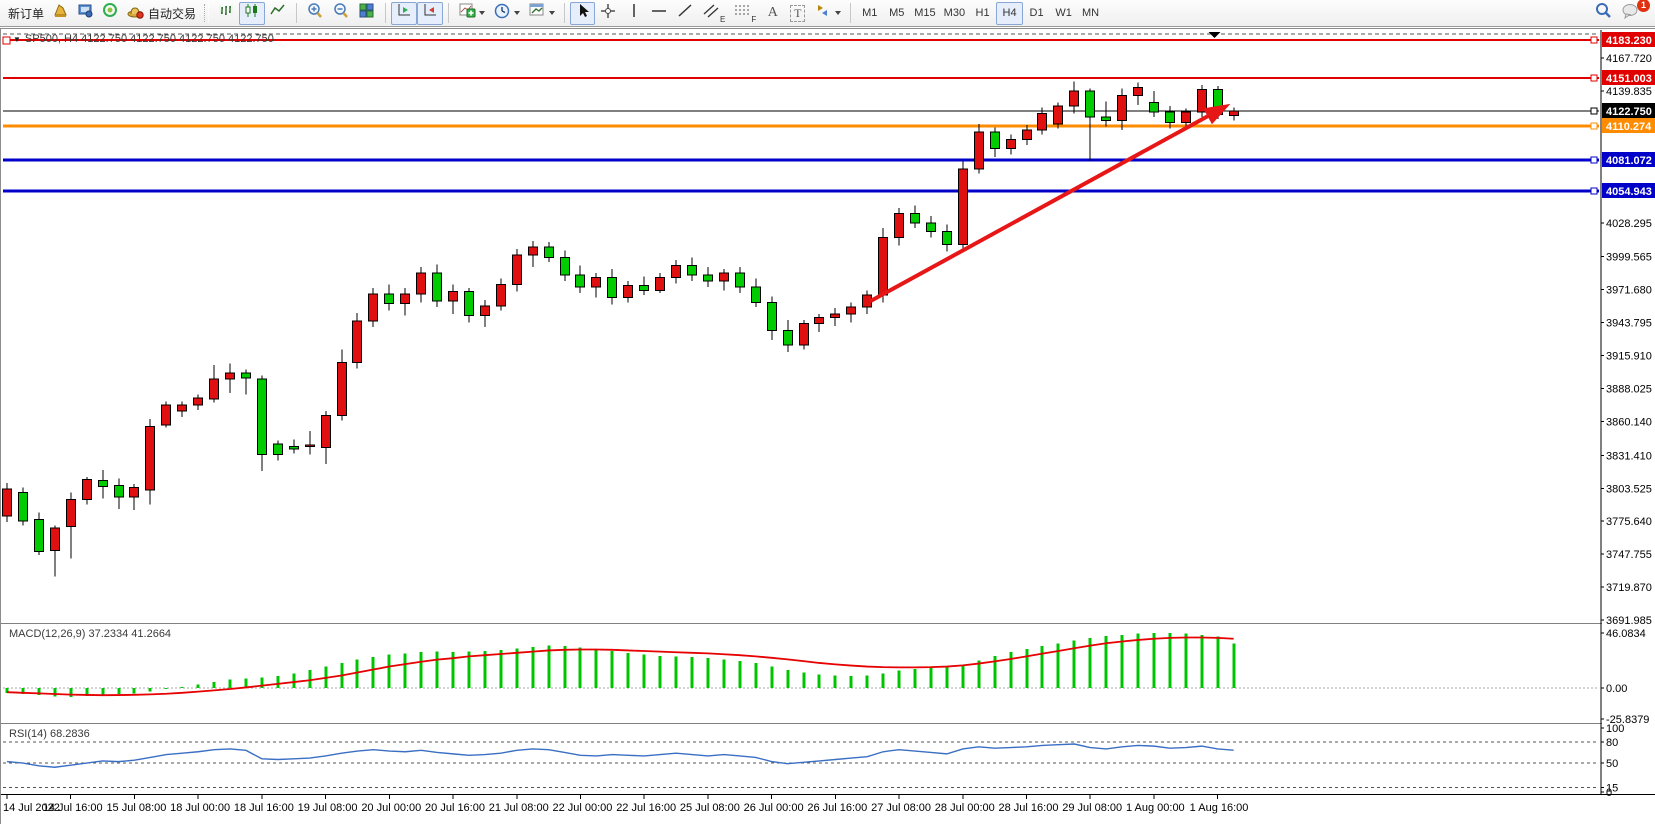 This screenshot has height=824, width=1655. Describe the element at coordinates (1217, 114) in the screenshot. I see `trend-arrow-head` at that location.